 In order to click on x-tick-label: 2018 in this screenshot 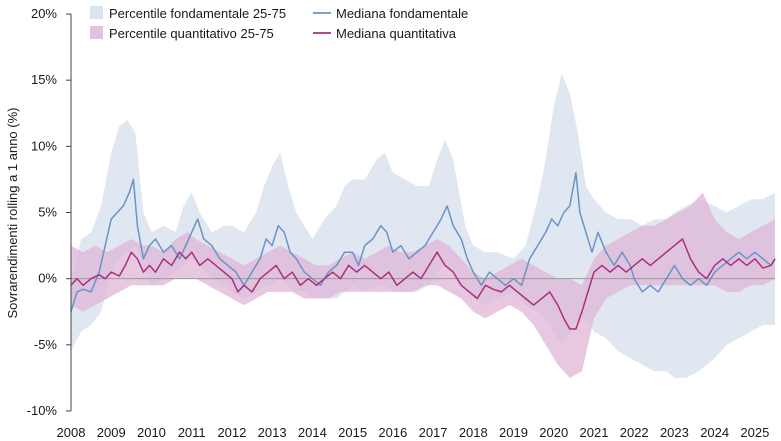, I will do `click(473, 432)`.